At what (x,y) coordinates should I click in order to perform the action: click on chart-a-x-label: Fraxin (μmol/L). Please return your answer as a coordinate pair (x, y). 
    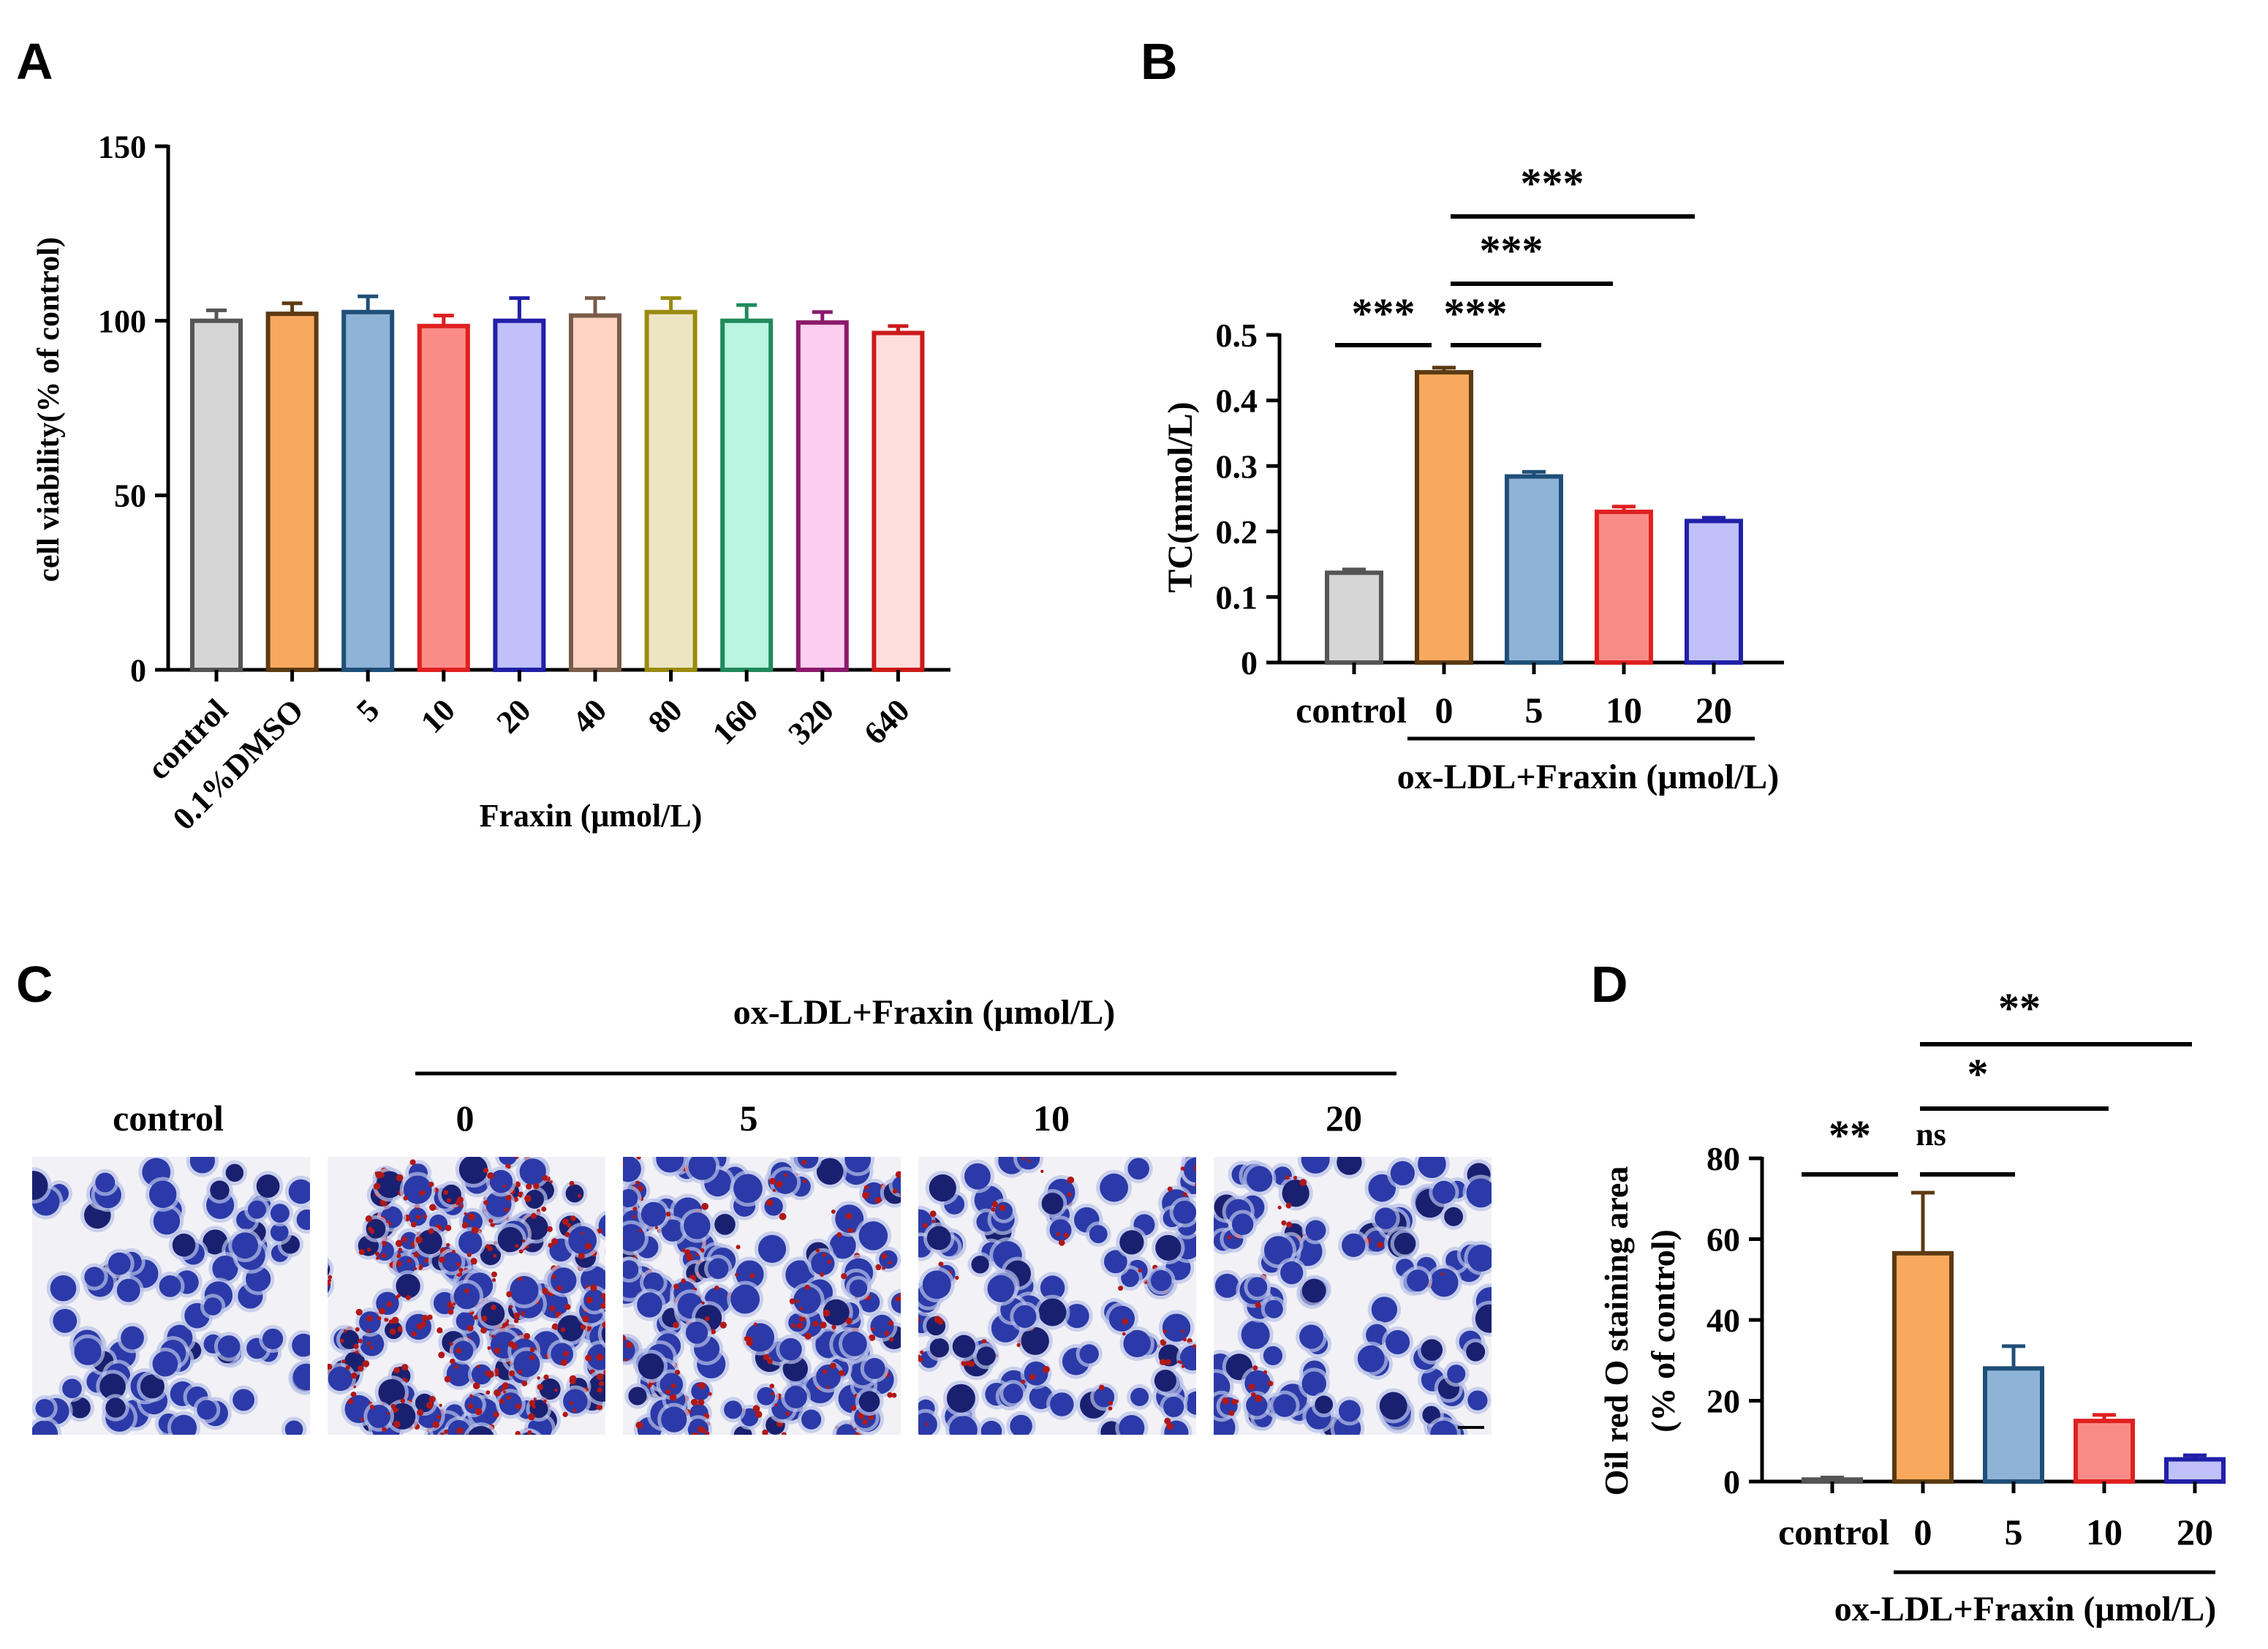
    Looking at the image, I should click on (591, 816).